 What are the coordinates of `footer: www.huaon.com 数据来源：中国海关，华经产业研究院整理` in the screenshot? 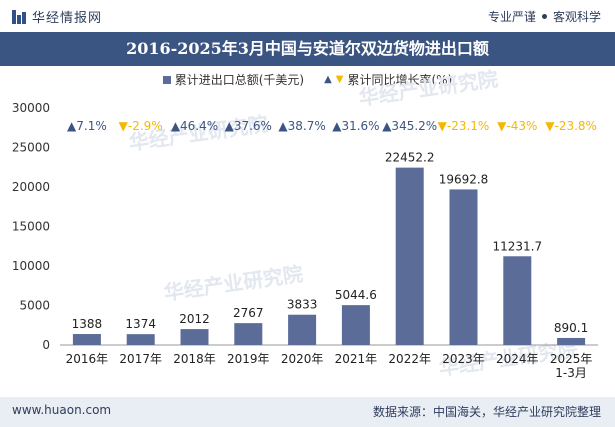 It's located at (307, 412).